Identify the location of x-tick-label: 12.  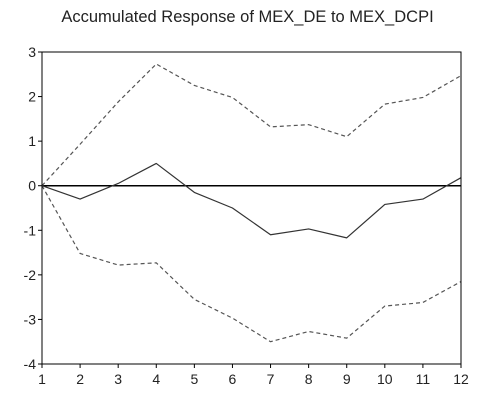
(461, 379).